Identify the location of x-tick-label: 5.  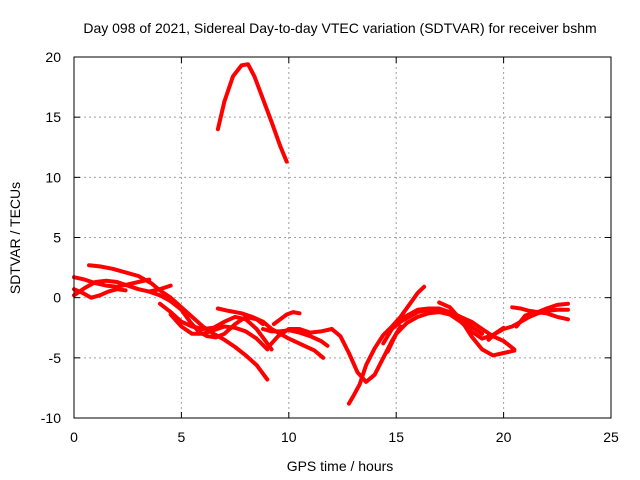
(182, 437).